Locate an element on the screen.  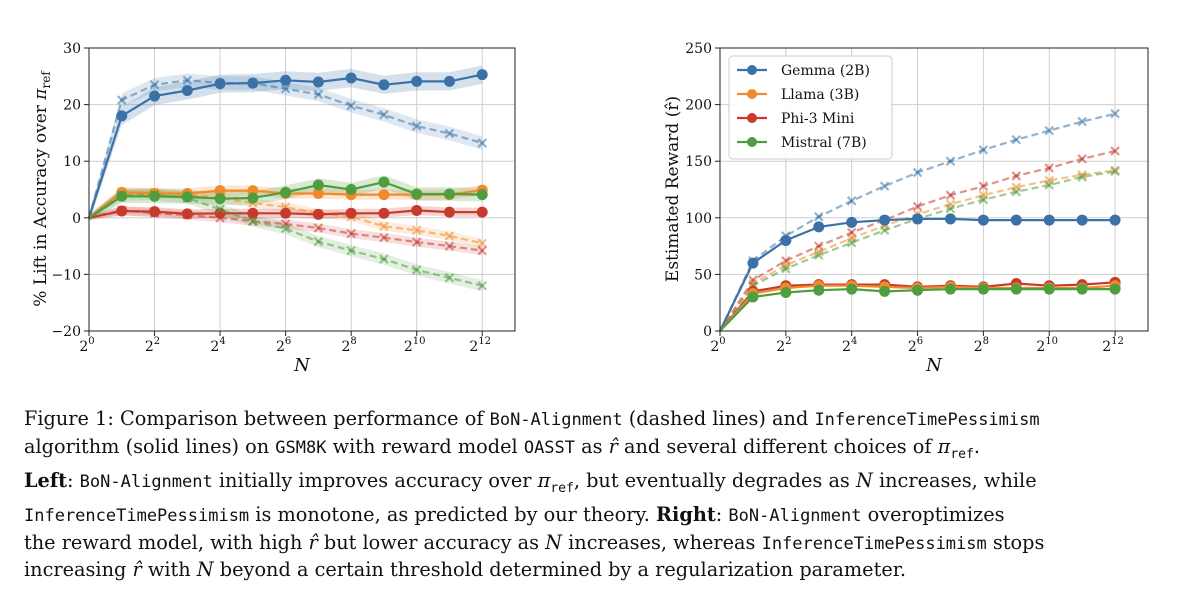
x-axis-label: N is located at coordinates (302, 365).